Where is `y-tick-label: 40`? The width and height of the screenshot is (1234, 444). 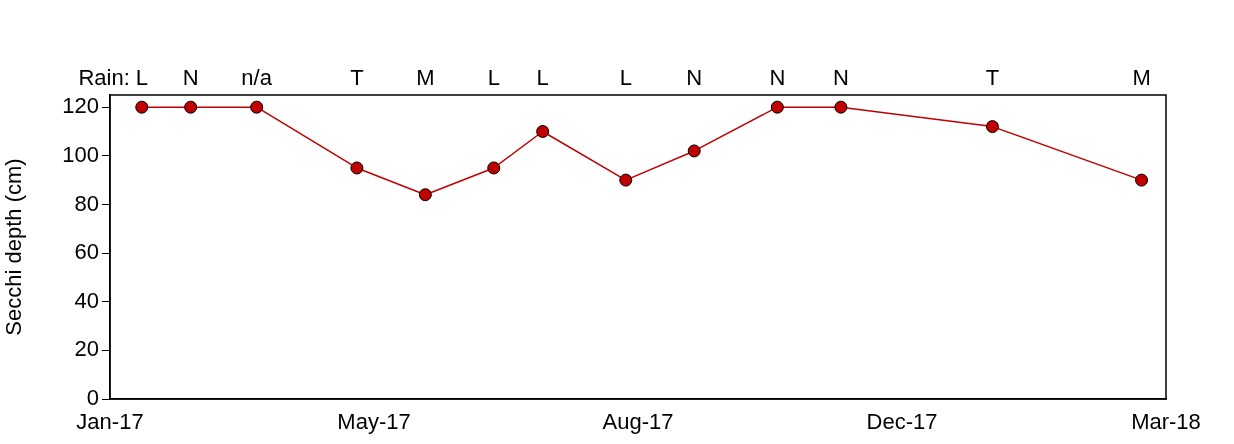
y-tick-label: 40 is located at coordinates (86, 300).